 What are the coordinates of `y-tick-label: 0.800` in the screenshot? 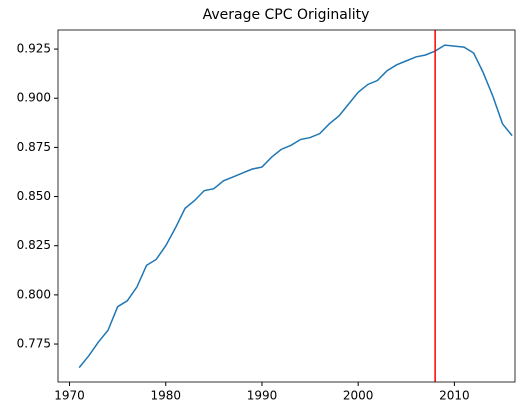 It's located at (34, 294).